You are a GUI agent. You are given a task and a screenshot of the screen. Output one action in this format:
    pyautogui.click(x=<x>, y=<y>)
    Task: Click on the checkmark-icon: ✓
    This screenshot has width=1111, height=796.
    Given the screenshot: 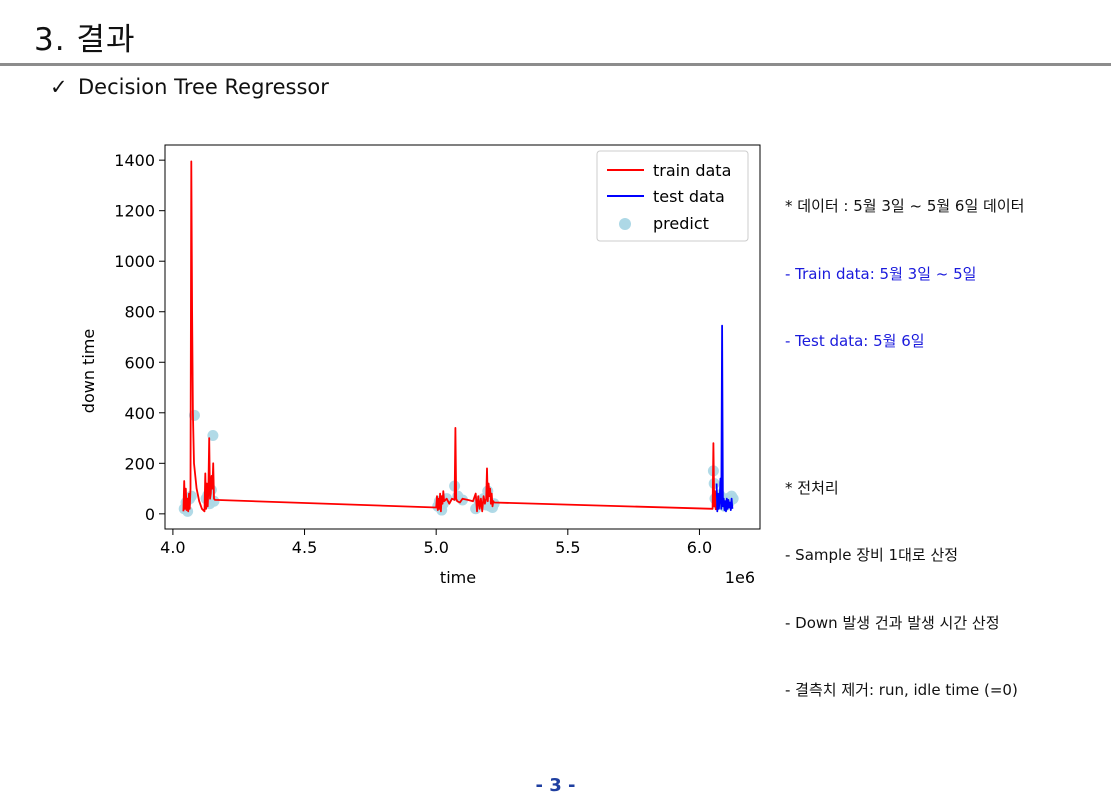 What is the action you would take?
    pyautogui.click(x=59, y=87)
    